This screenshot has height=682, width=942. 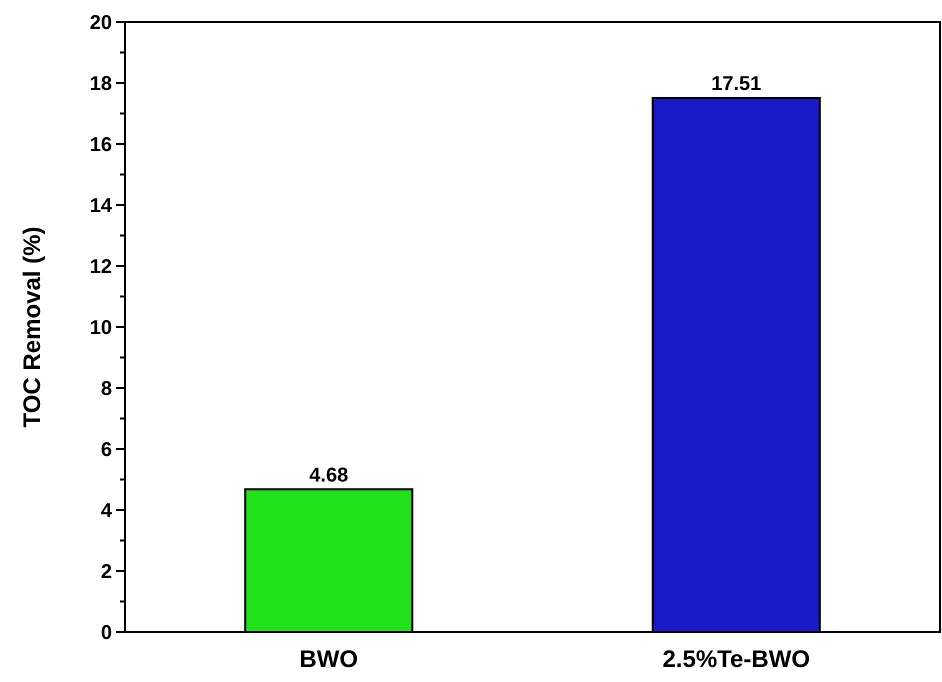 I want to click on y-tick-label: 6, so click(x=106, y=450).